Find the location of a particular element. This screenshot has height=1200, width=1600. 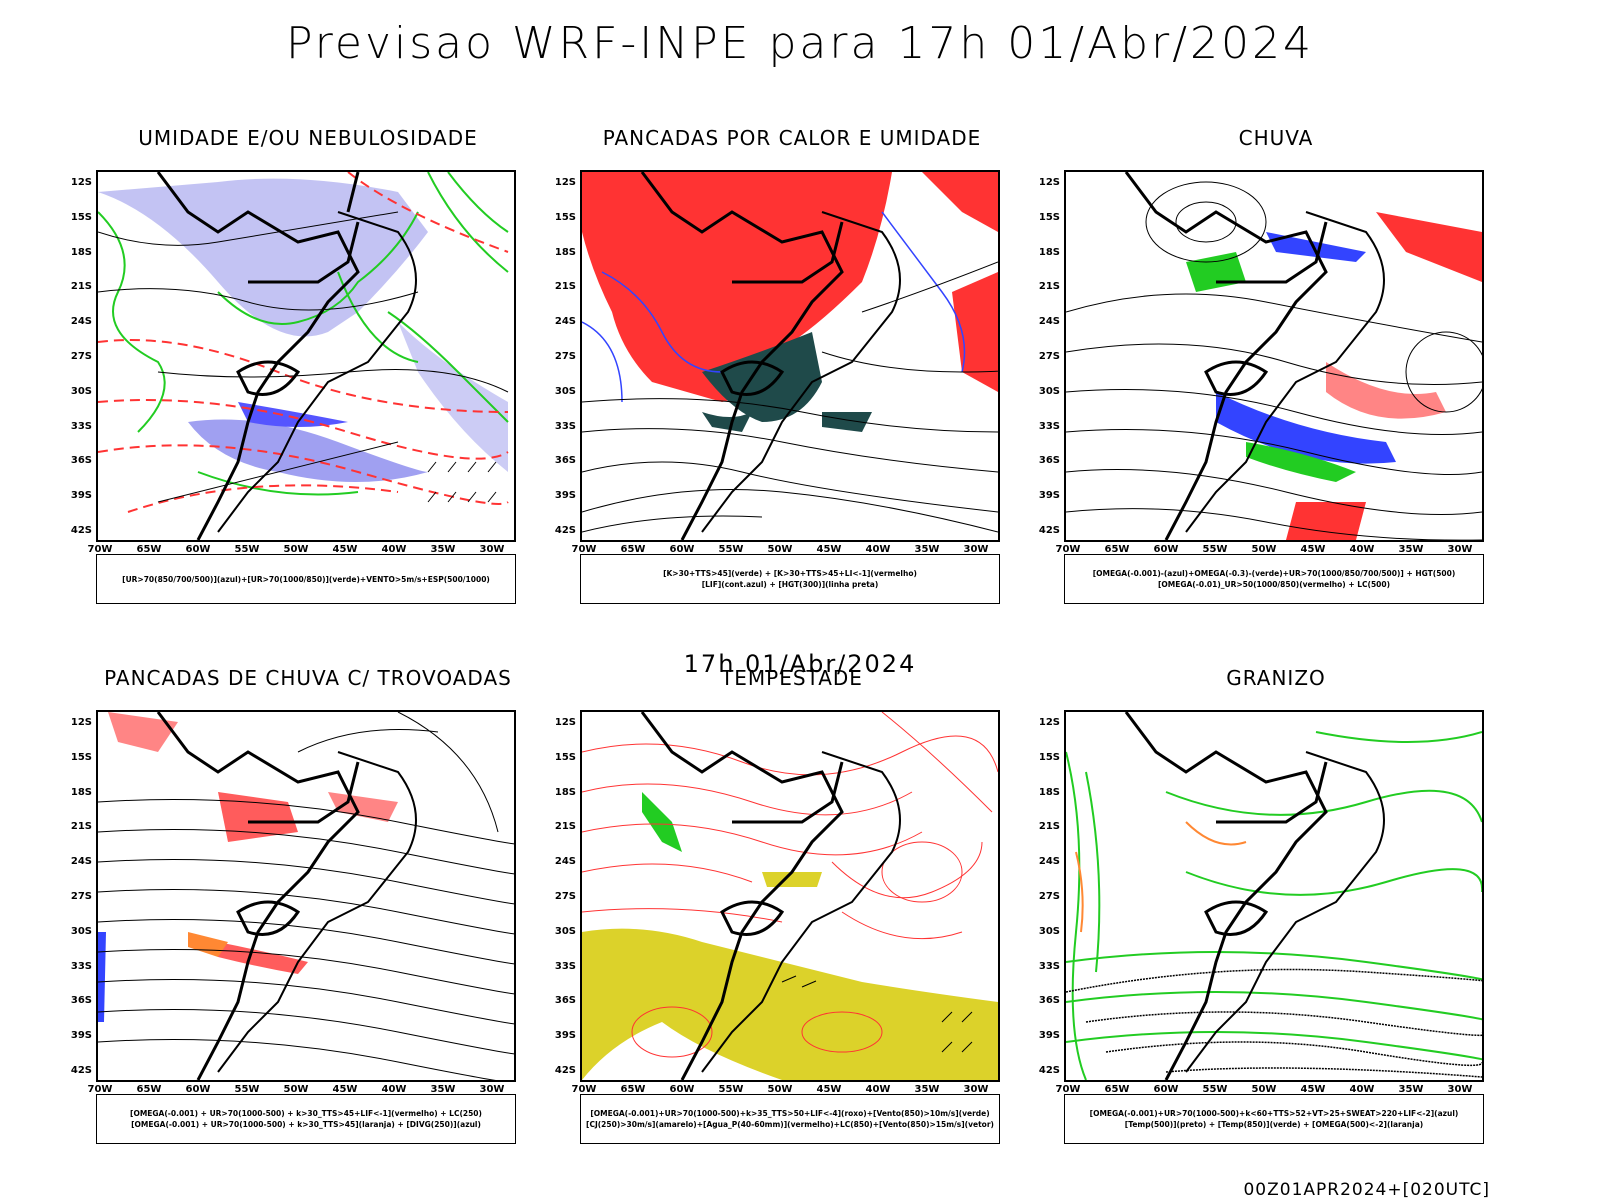

panel-title: PANCADAS POR CALOR E UMIDADE is located at coordinates (792, 138).